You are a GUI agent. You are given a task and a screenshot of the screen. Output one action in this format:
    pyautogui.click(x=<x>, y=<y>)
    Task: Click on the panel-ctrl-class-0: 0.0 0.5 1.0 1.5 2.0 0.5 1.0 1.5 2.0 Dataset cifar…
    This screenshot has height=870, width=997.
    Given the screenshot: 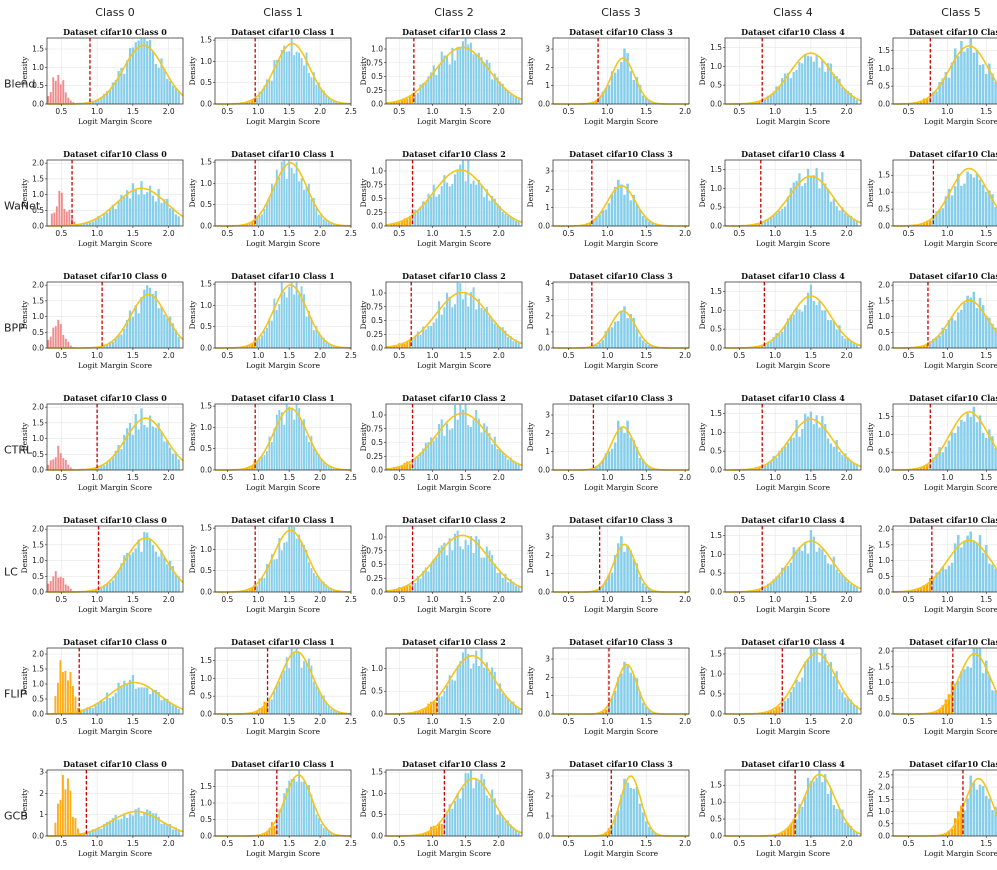 What is the action you would take?
    pyautogui.click(x=104, y=443)
    